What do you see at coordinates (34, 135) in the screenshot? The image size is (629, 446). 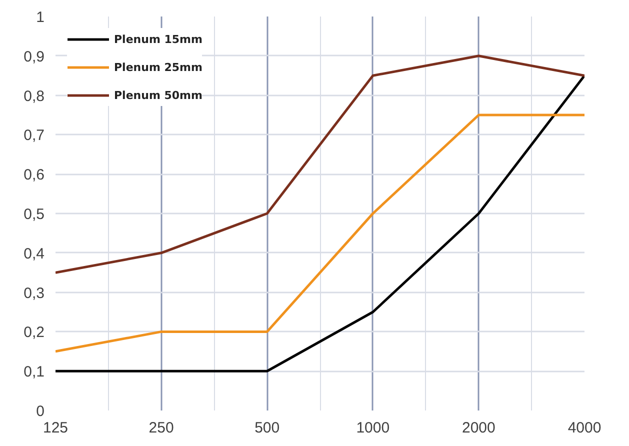 I see `y-tick-label: 0,7` at bounding box center [34, 135].